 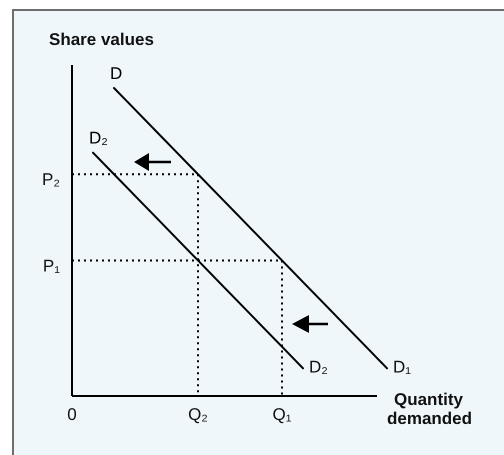 What do you see at coordinates (282, 414) in the screenshot?
I see `x-tick-label: Q₁` at bounding box center [282, 414].